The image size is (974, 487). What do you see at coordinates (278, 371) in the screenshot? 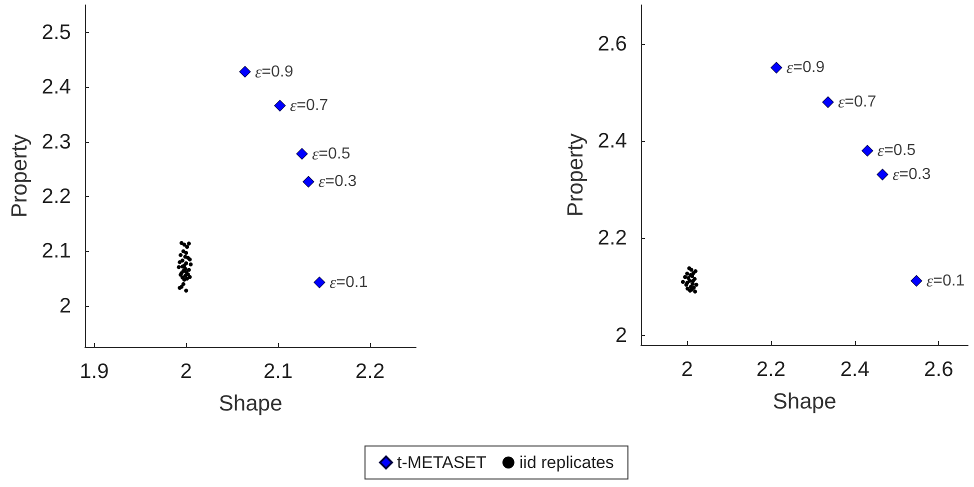
I see `x-tick-label: 2.1` at bounding box center [278, 371].